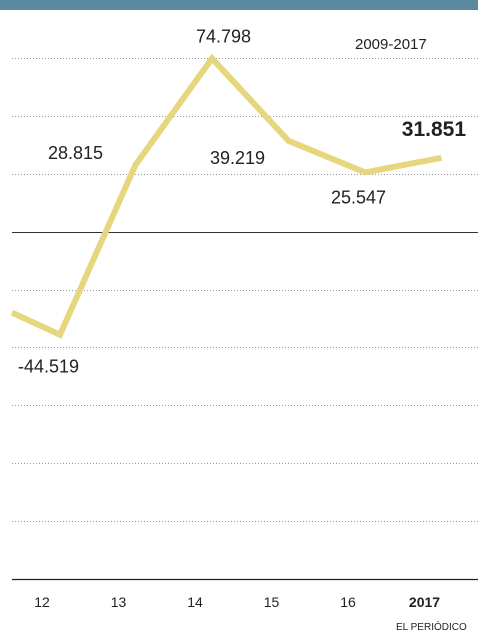 This screenshot has width=478, height=636. Describe the element at coordinates (272, 602) in the screenshot. I see `x-tick-label: 15` at that location.